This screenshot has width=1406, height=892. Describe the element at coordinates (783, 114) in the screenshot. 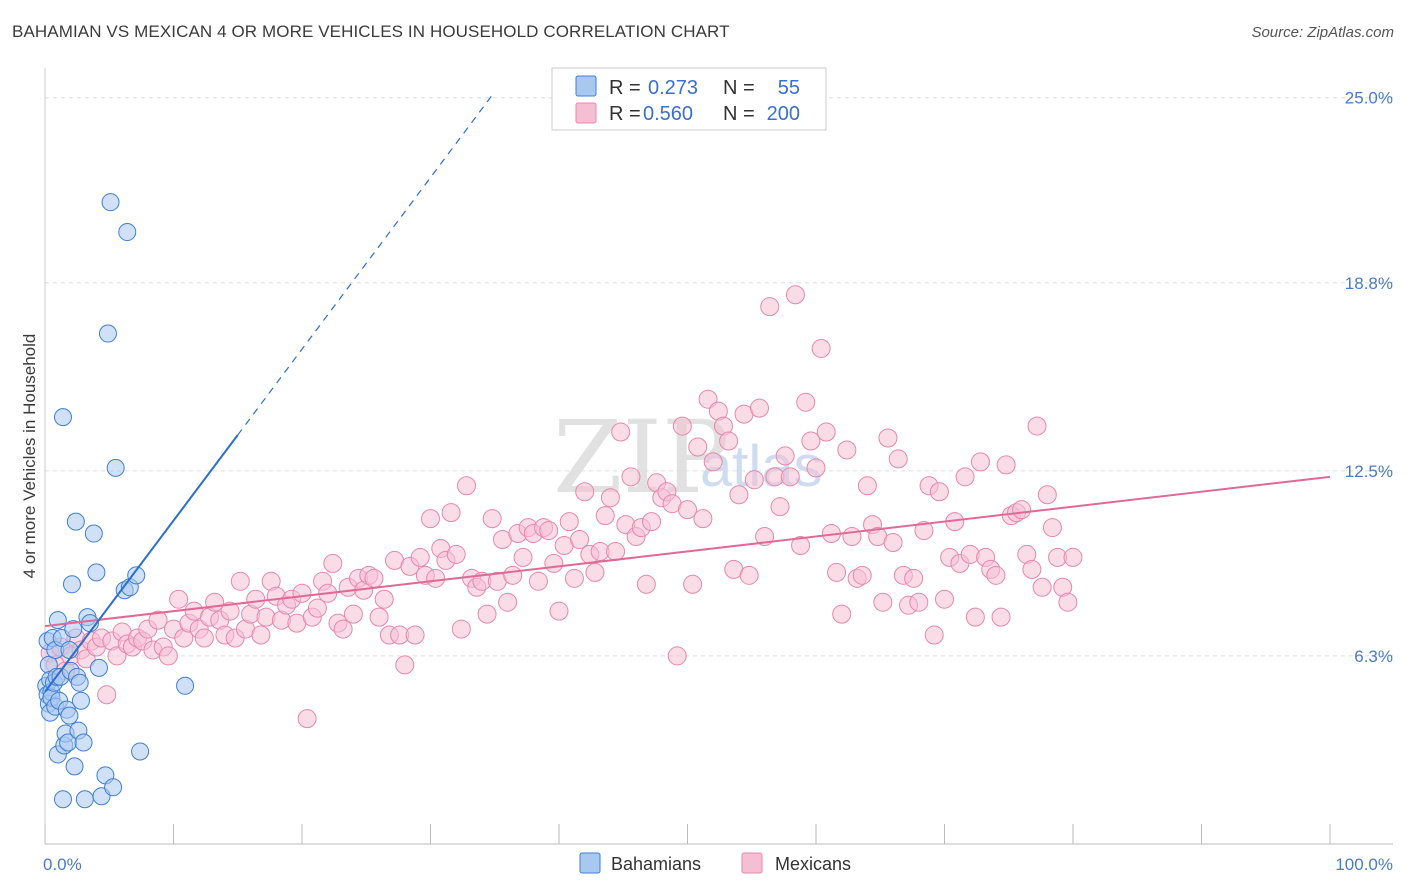

I see `legend-n-value-mexicans: 200` at that location.